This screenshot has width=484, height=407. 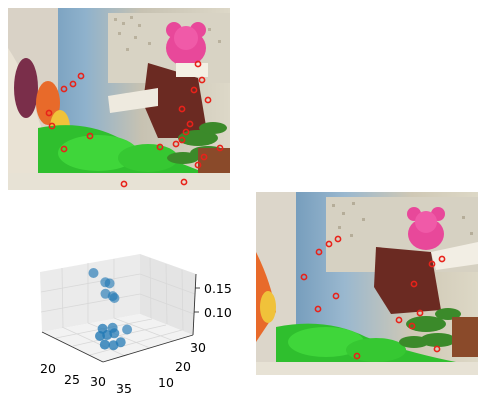 What do you see at coordinates (218, 312) in the screenshot?
I see `z-tick-label: 0.10` at bounding box center [218, 312].